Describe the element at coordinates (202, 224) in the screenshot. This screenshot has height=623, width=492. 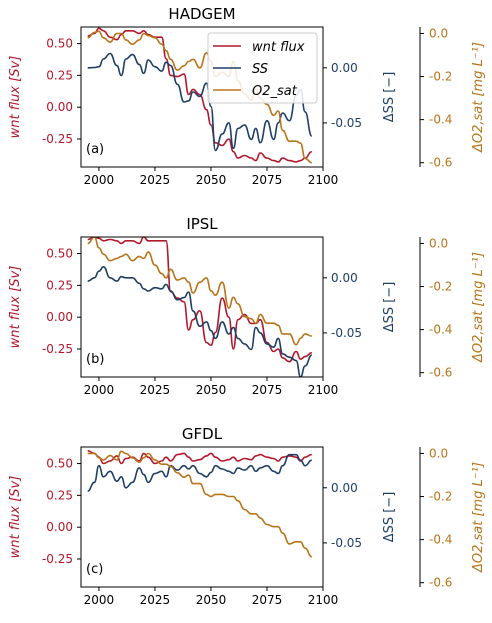
I see `panel-title: IPSL` at that location.